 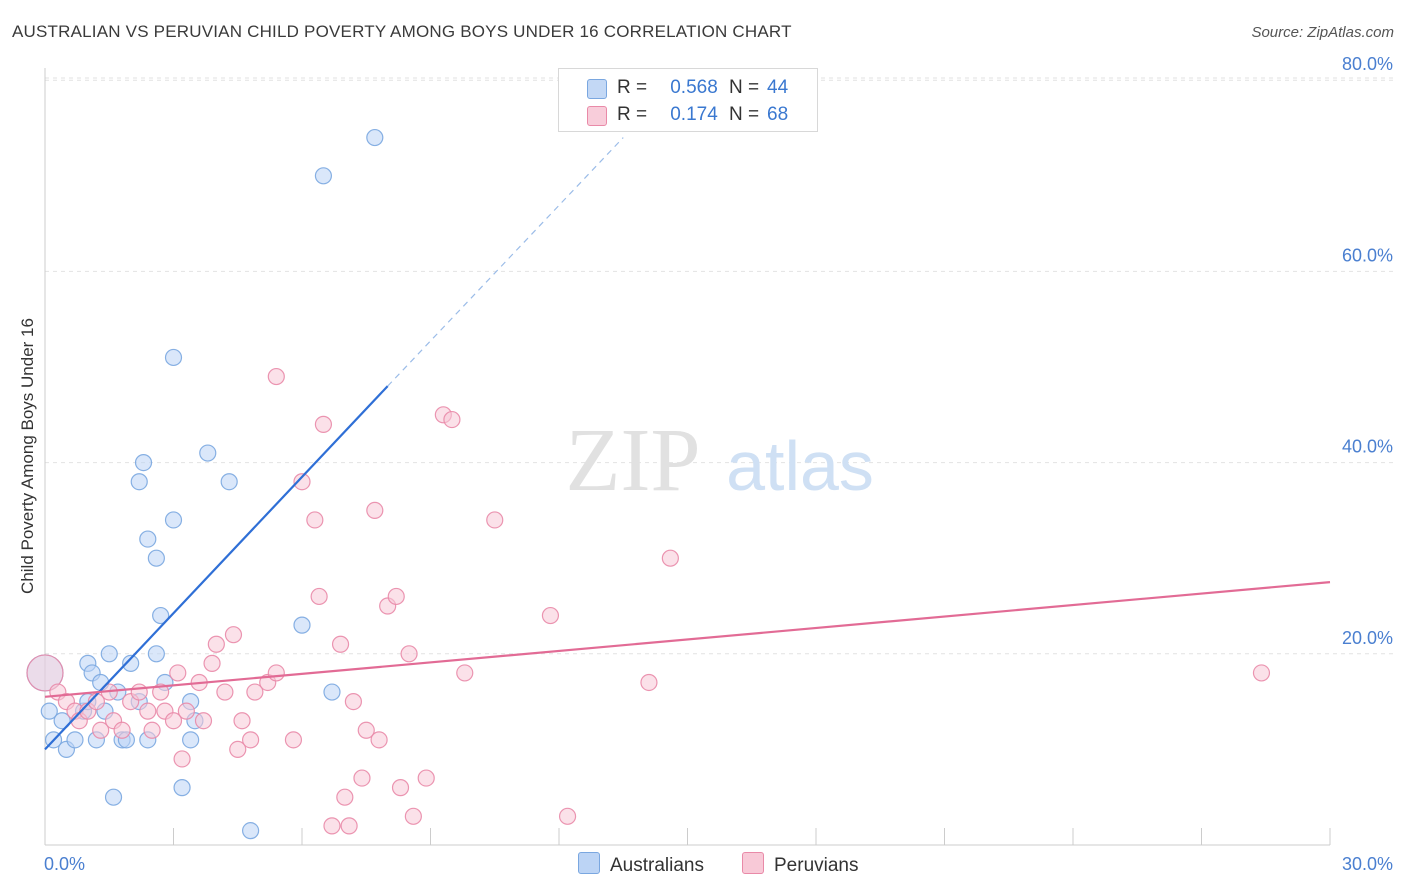 I want to click on legend-n-value: 44, so click(x=778, y=87).